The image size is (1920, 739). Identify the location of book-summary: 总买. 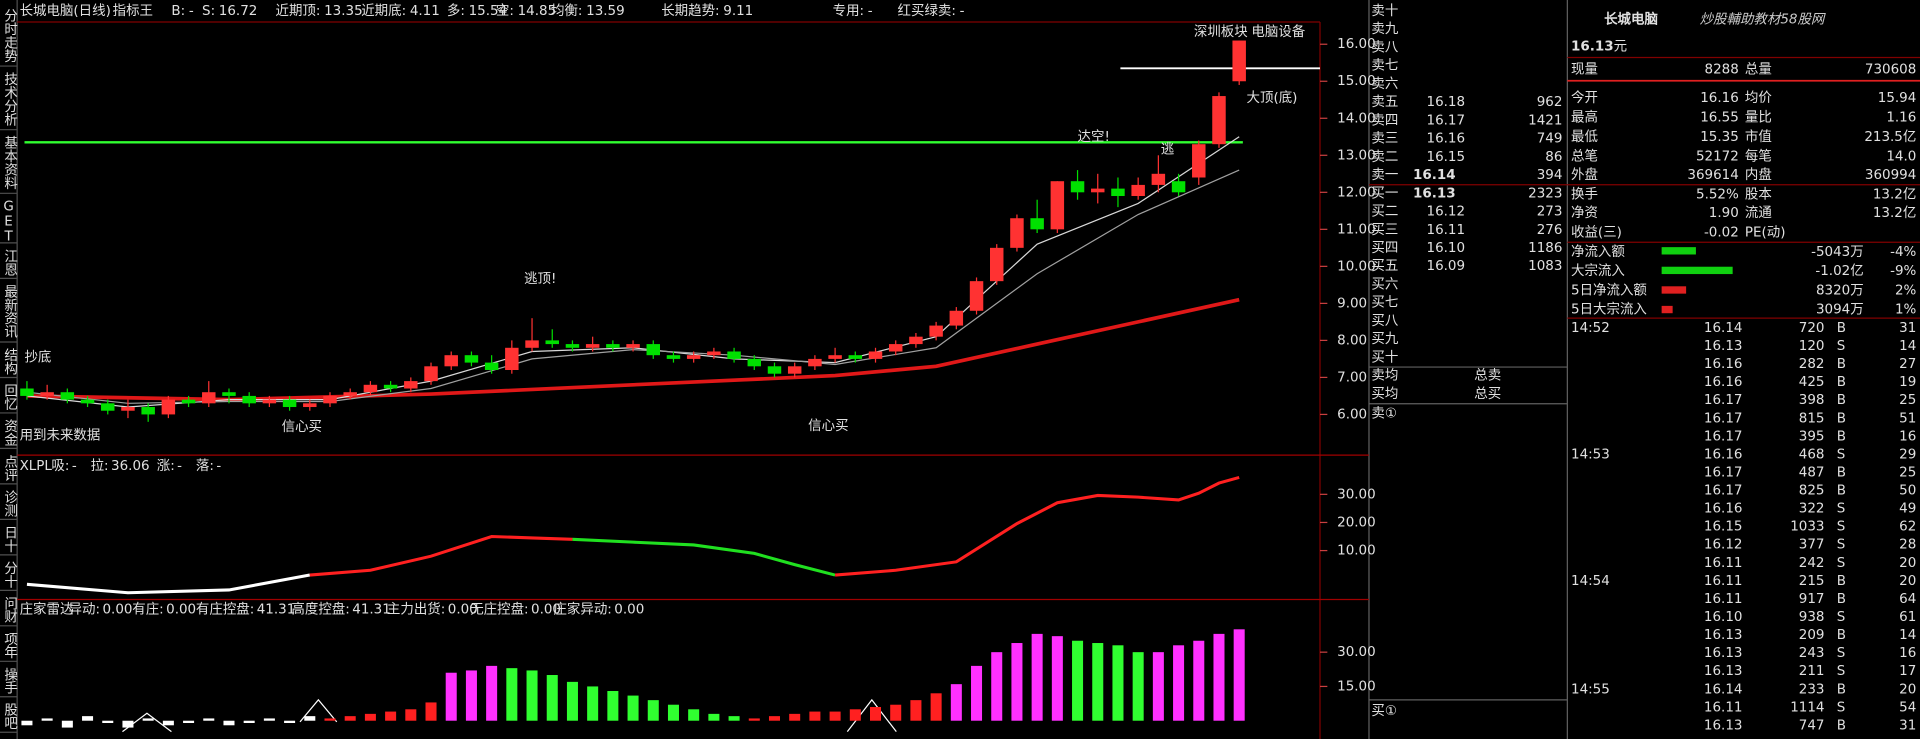
(1487, 394).